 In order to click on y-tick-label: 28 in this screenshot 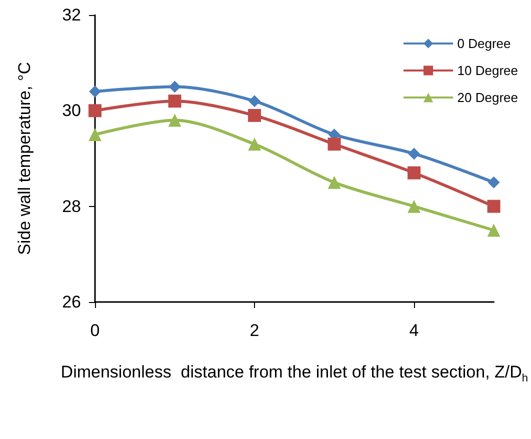, I will do `click(71, 206)`.